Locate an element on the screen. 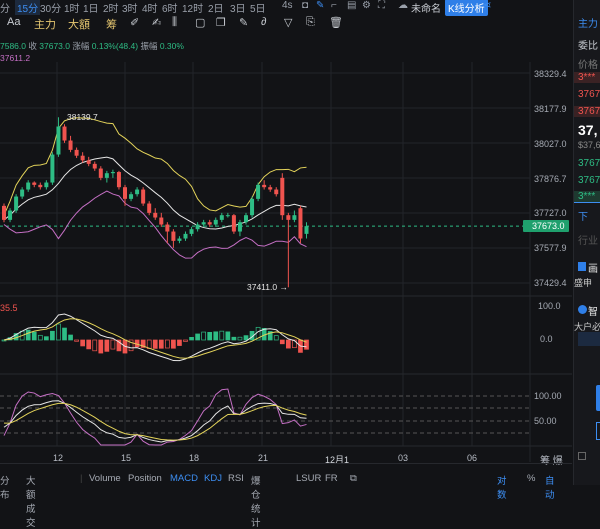 The width and height of the screenshot is (600, 529). price-header: 价格 is located at coordinates (588, 65).